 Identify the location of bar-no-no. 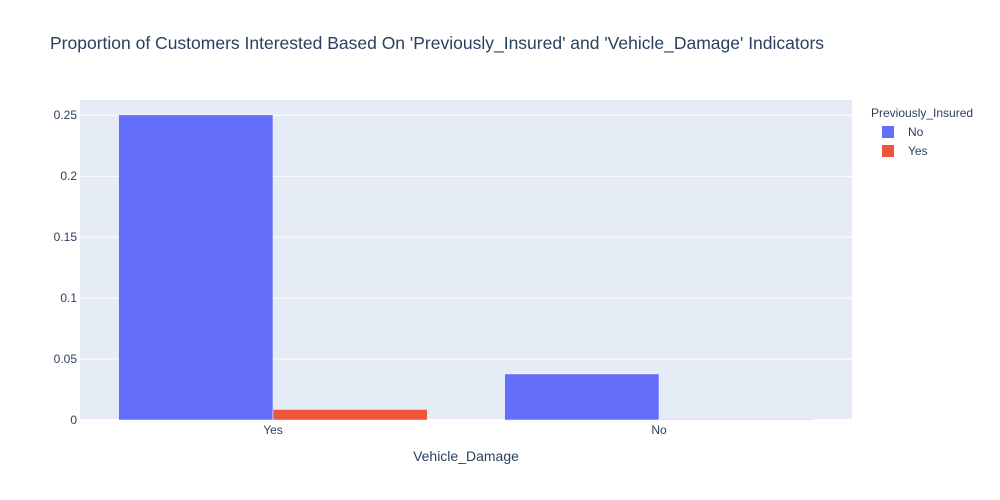
(582, 397).